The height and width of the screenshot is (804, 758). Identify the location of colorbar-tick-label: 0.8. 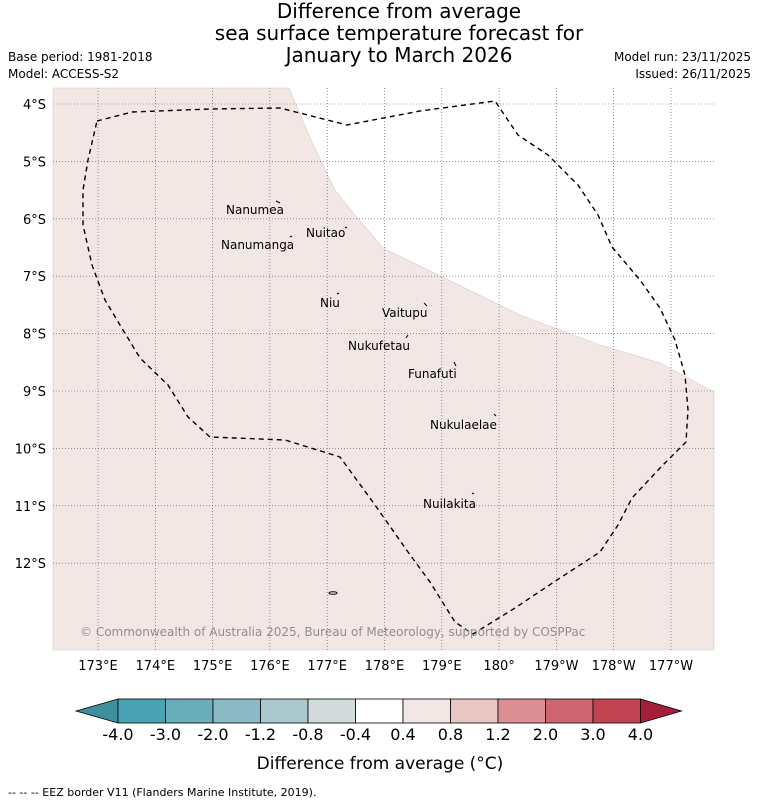
(450, 734).